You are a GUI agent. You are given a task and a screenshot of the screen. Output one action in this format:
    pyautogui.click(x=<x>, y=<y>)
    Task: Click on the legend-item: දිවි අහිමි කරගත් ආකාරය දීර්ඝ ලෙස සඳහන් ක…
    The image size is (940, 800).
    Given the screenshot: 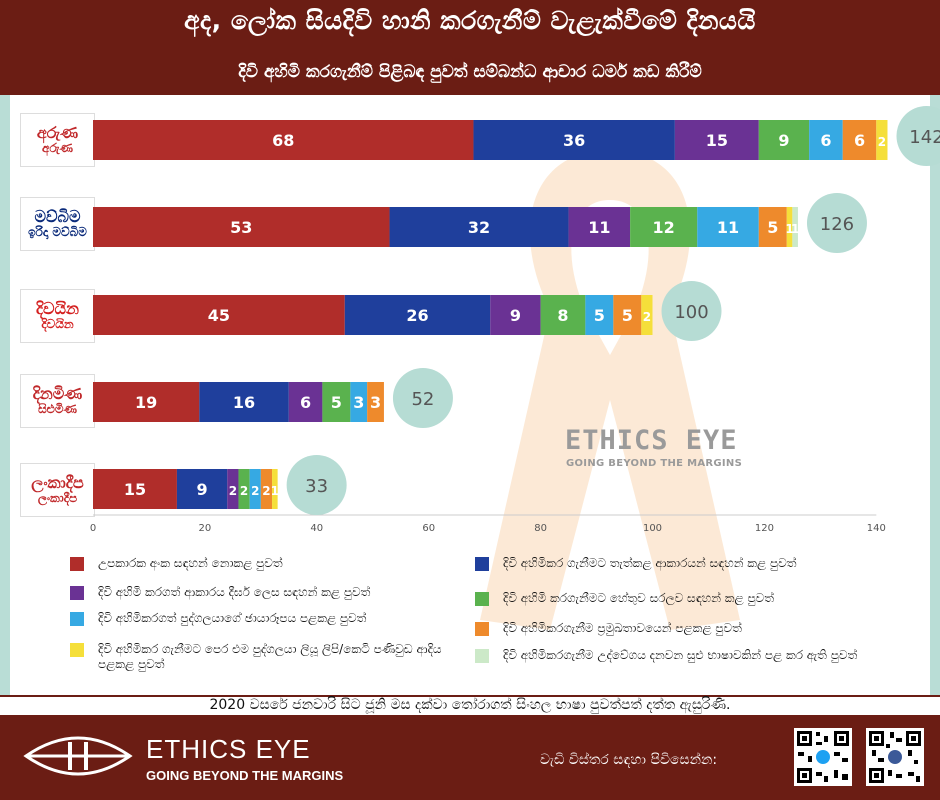 What is the action you would take?
    pyautogui.click(x=267, y=592)
    